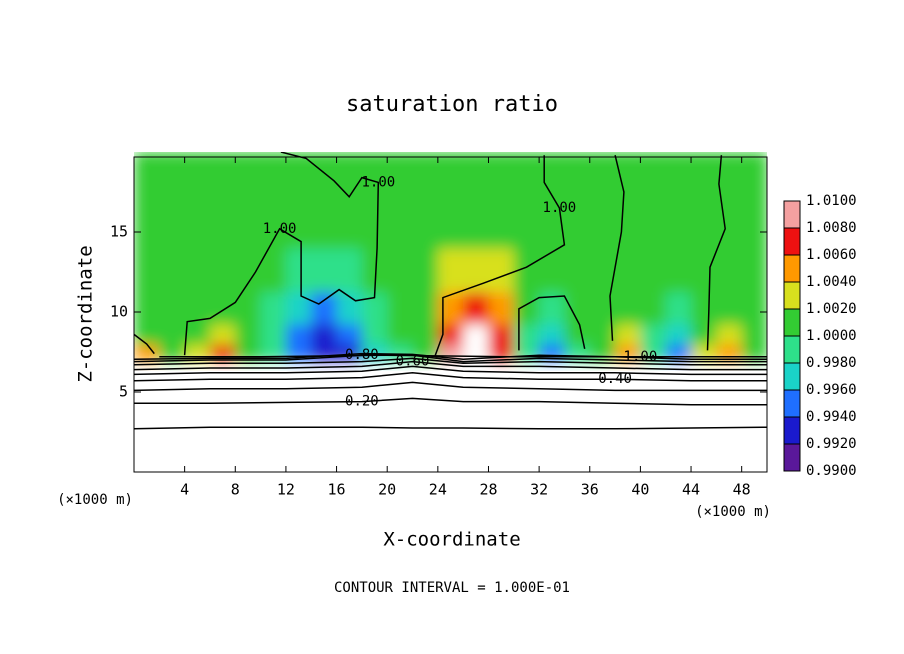  What do you see at coordinates (362, 402) in the screenshot?
I see `contour-label: 0.20` at bounding box center [362, 402].